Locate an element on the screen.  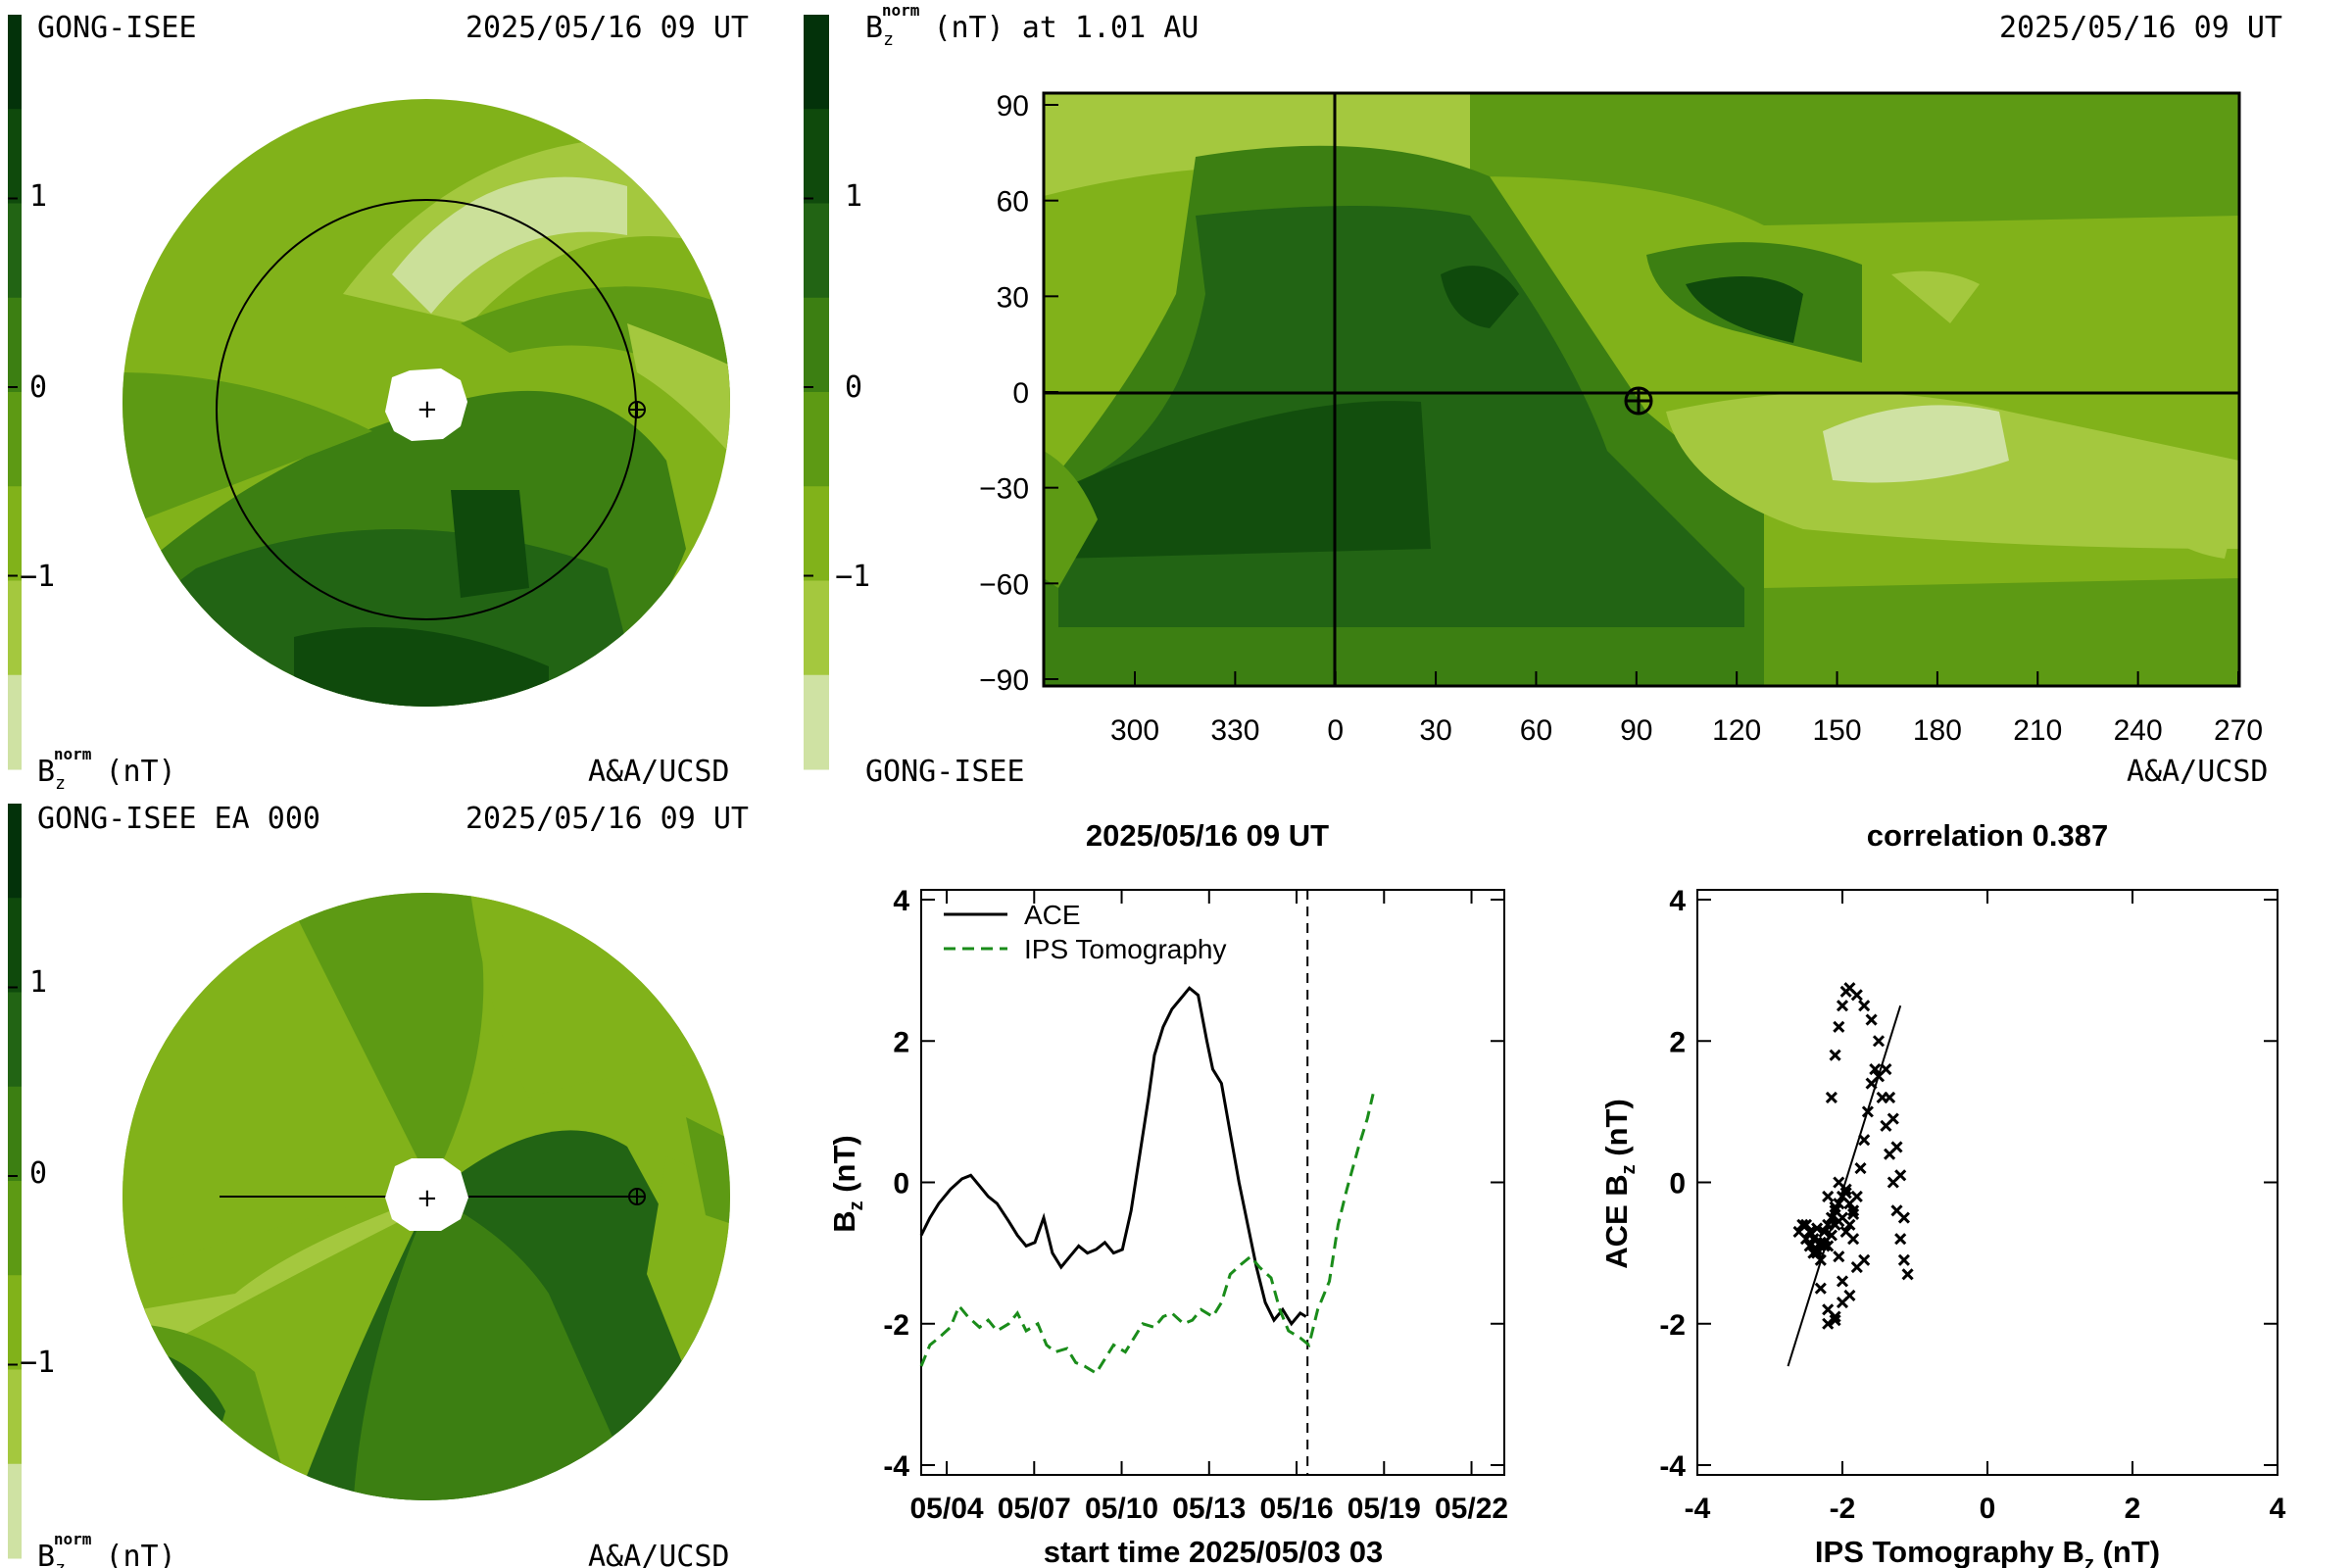
chart-title: correlation 0.387 is located at coordinates (1987, 835).